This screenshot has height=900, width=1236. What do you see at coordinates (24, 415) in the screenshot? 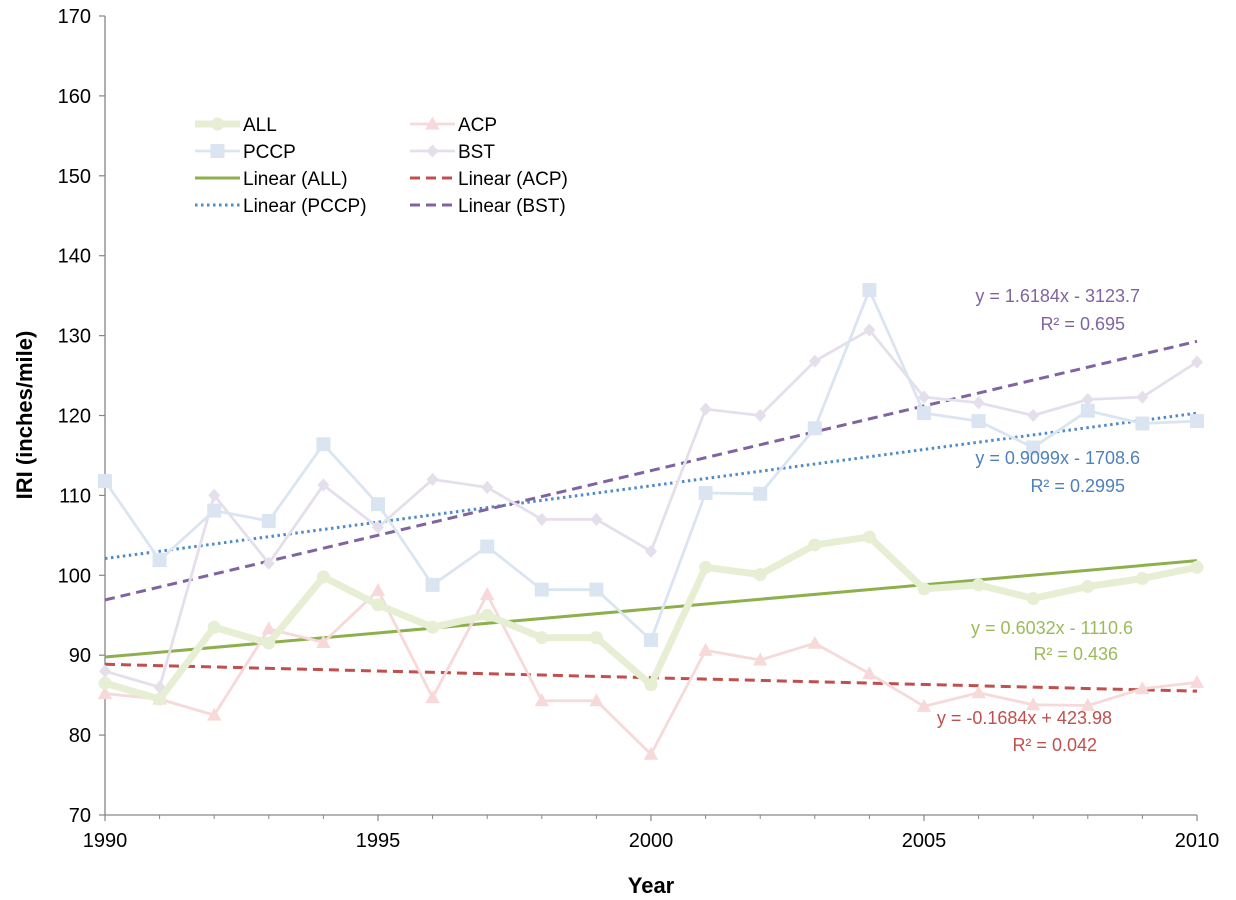
I see `y-axis-title: IRI (inches/mile)` at bounding box center [24, 415].